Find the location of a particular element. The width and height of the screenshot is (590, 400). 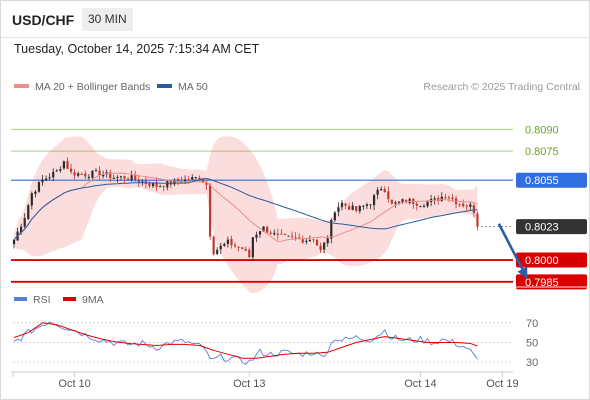

legend-item-ma20: MA 20 + Bollinger Bands is located at coordinates (82, 87).